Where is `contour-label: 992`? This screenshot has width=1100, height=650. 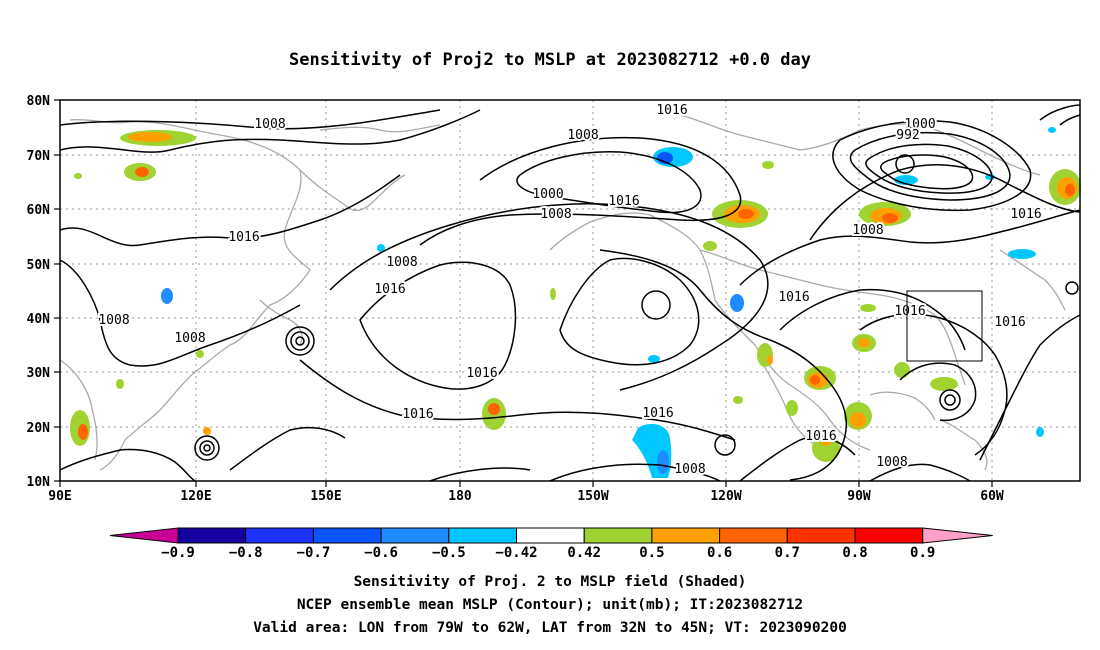 contour-label: 992 is located at coordinates (907, 135).